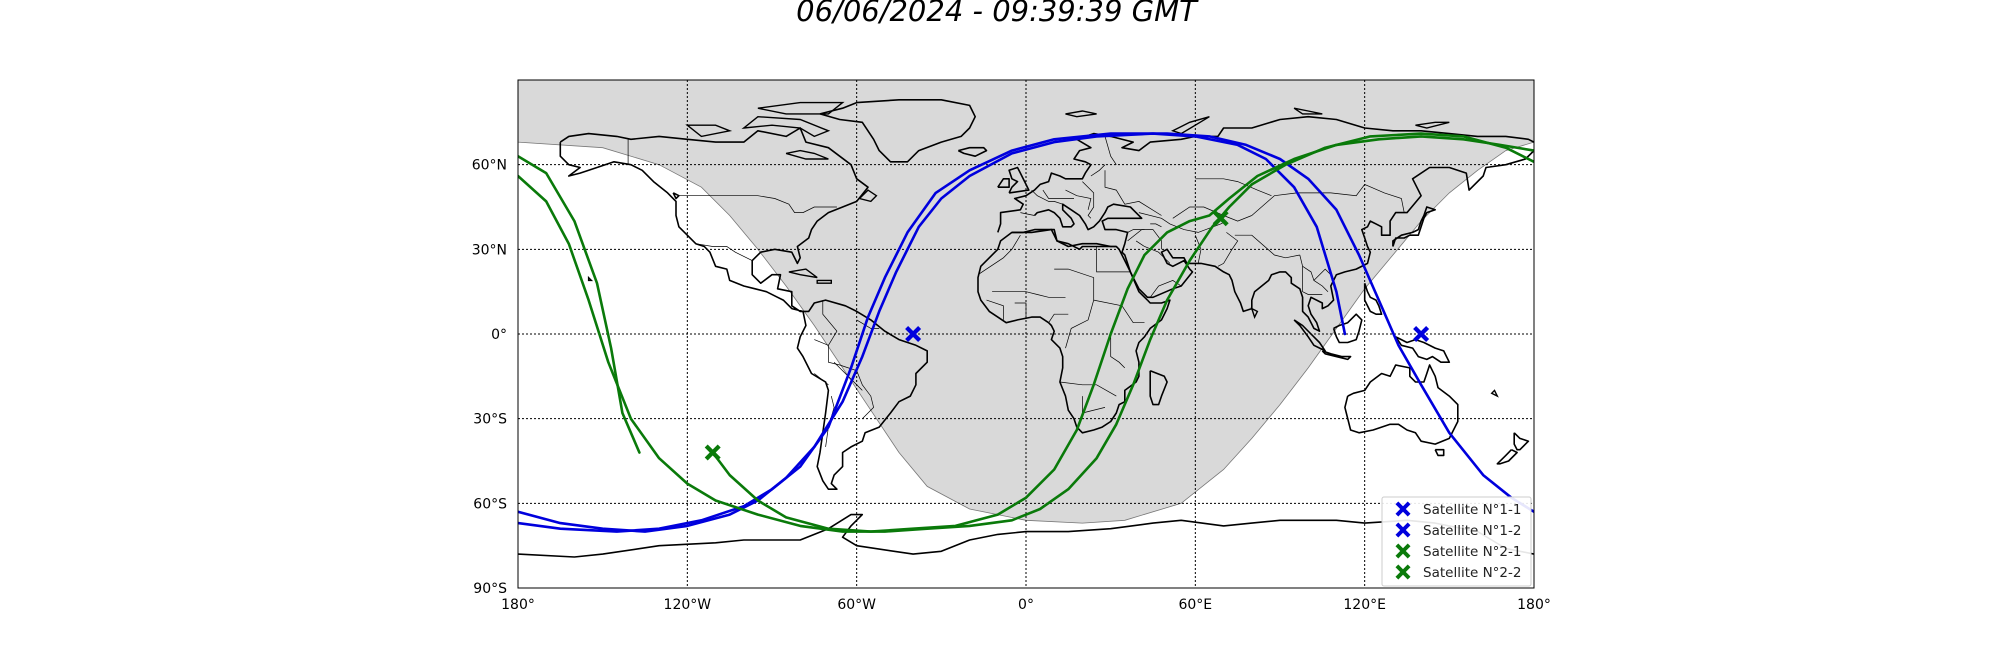  I want to click on latitude-tick-label: 60°S, so click(490, 504).